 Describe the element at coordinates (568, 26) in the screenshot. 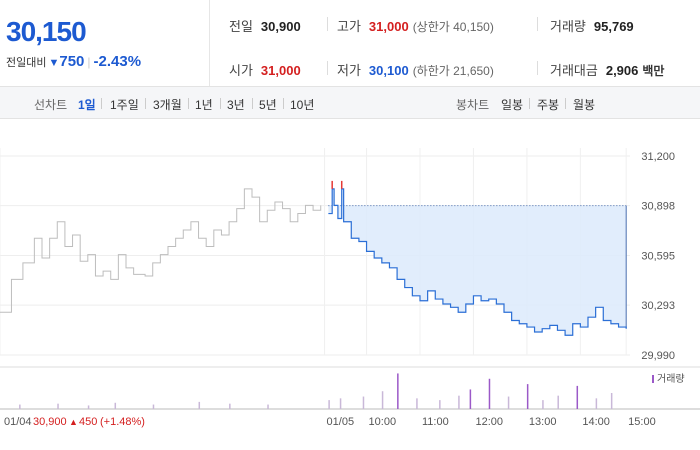

I see `stat-label: 거래량` at that location.